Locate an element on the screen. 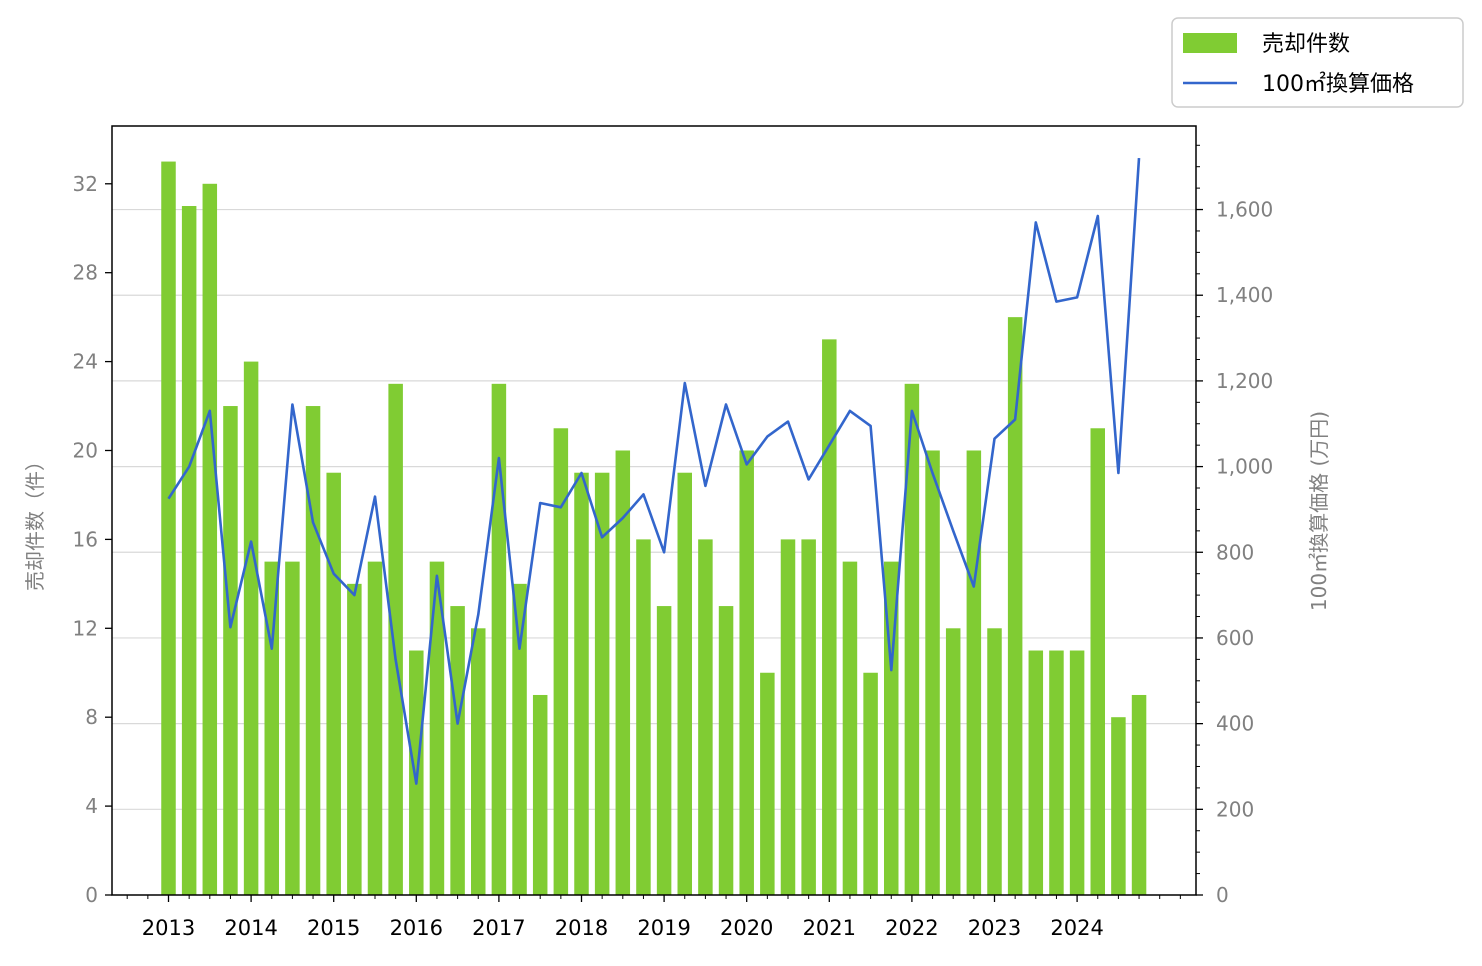 The height and width of the screenshot is (966, 1482). legend: 売却件数 100㎡換算価格 is located at coordinates (1317, 62).